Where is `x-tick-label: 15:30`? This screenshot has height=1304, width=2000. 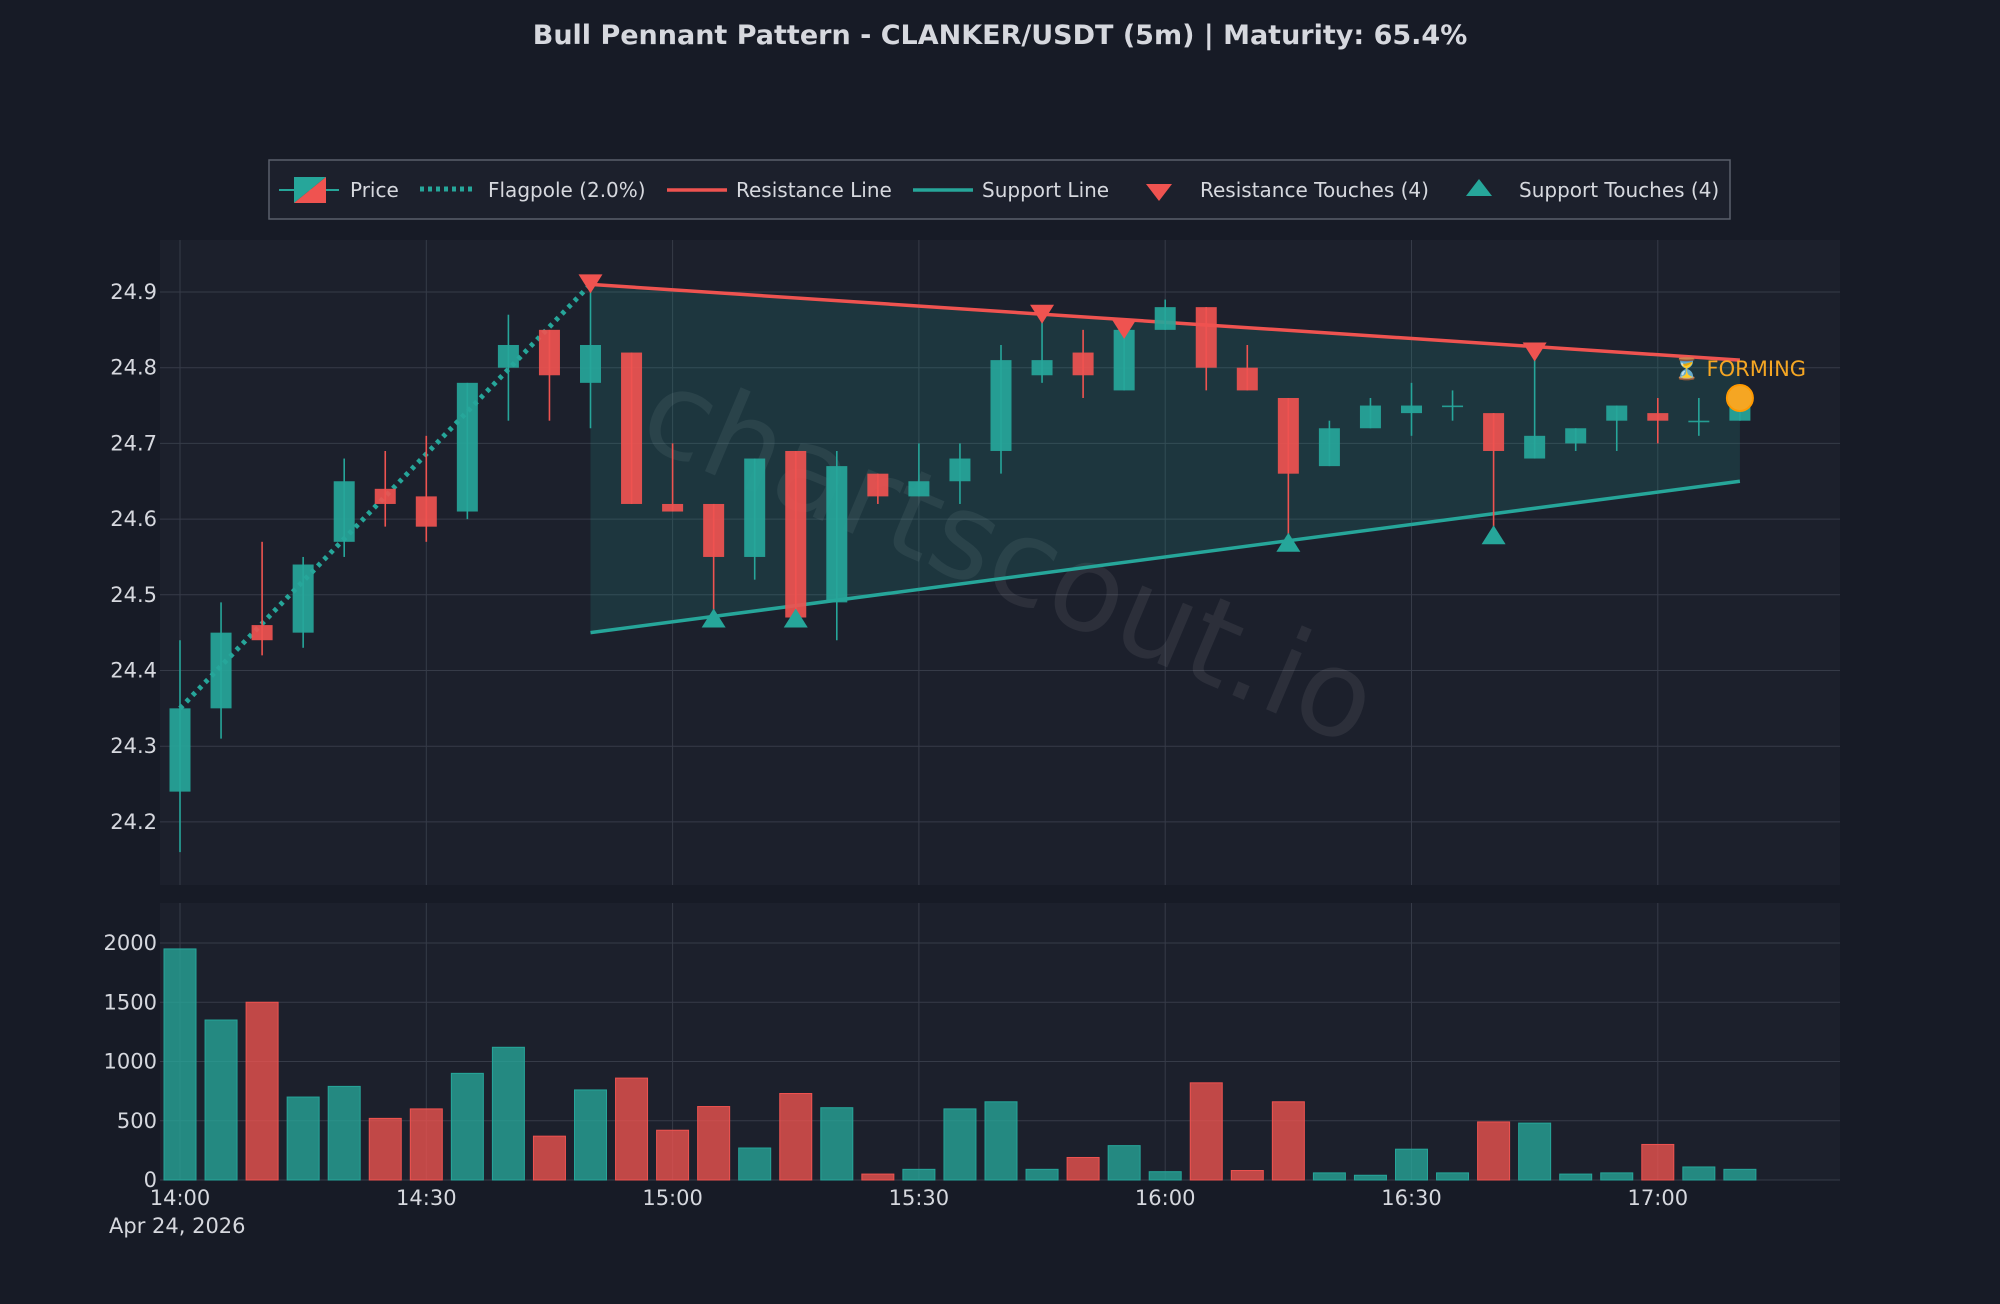
x-tick-label: 15:30 is located at coordinates (919, 1198).